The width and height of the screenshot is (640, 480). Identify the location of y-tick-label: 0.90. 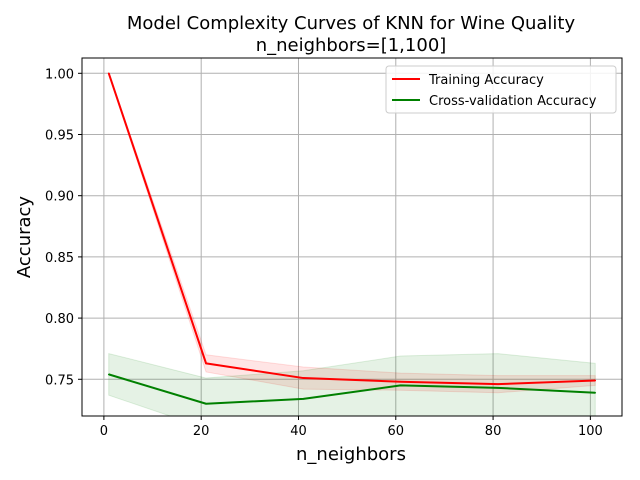
(59, 197).